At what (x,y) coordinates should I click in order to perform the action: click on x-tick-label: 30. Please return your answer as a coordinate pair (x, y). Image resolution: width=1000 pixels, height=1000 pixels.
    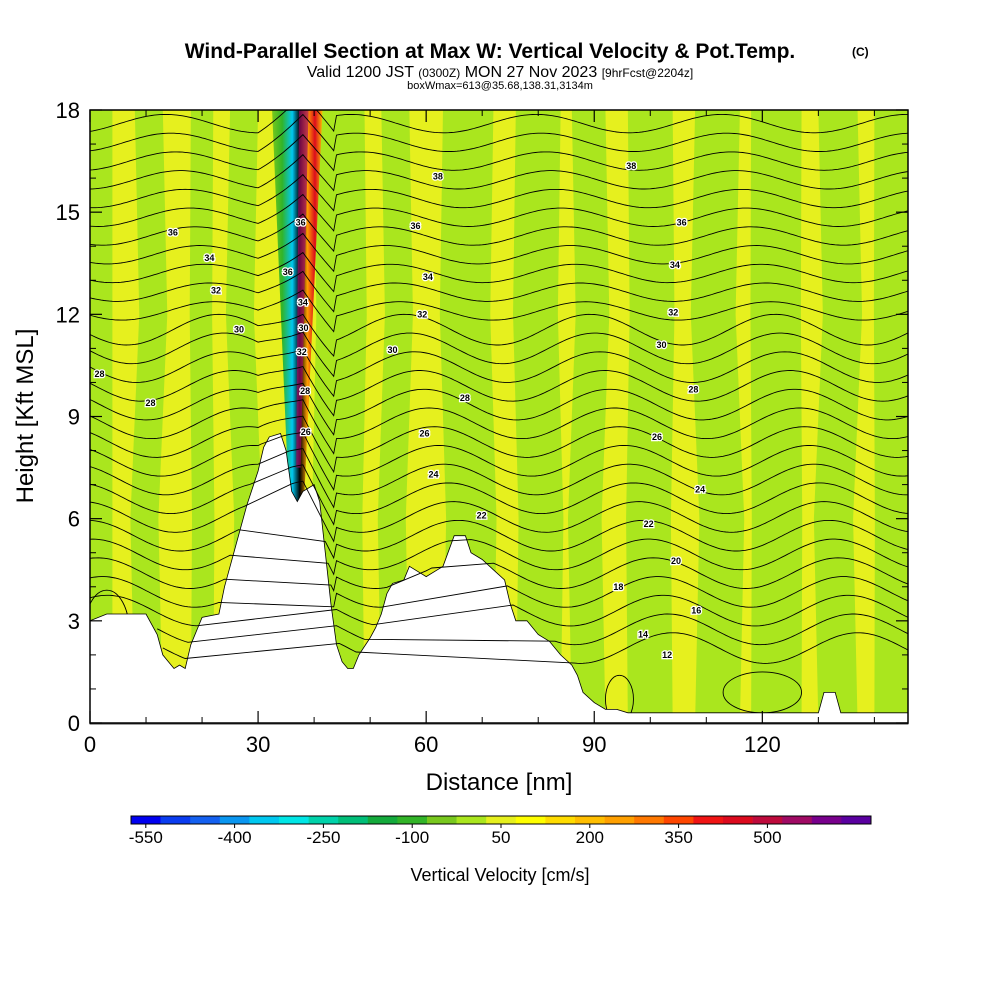
    Looking at the image, I should click on (258, 744).